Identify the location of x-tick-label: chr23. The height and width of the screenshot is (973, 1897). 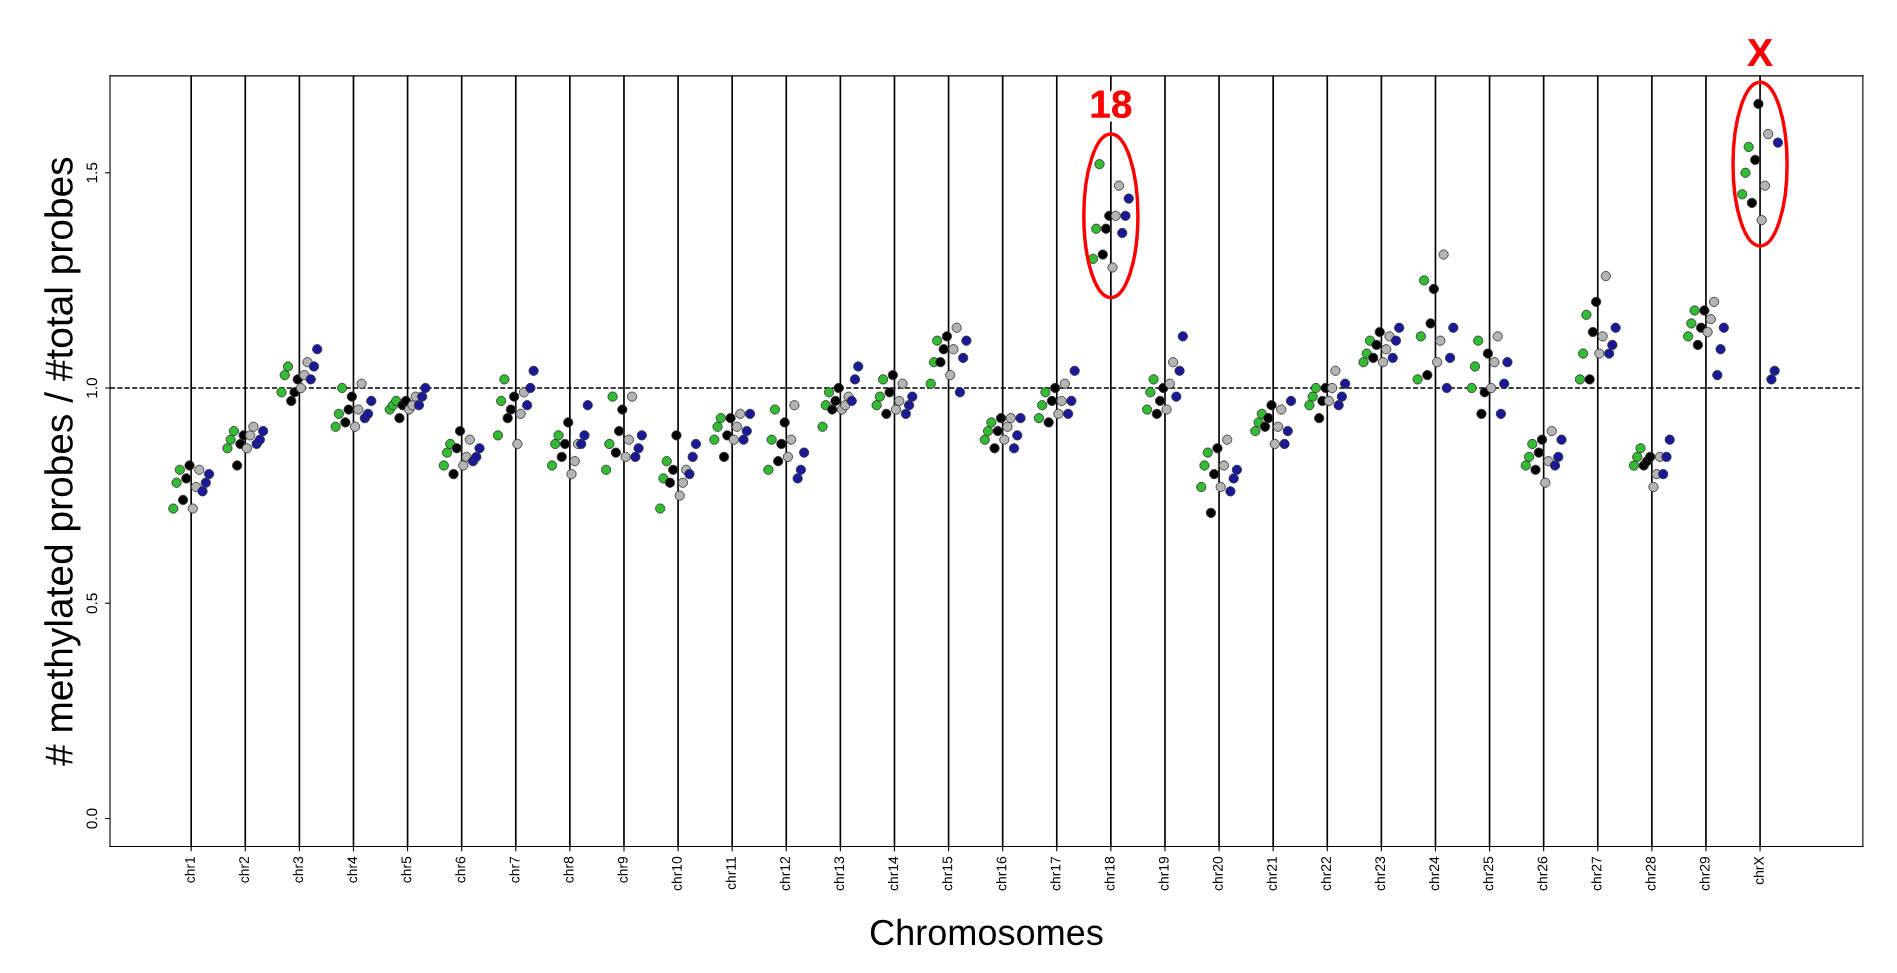
(1380, 873).